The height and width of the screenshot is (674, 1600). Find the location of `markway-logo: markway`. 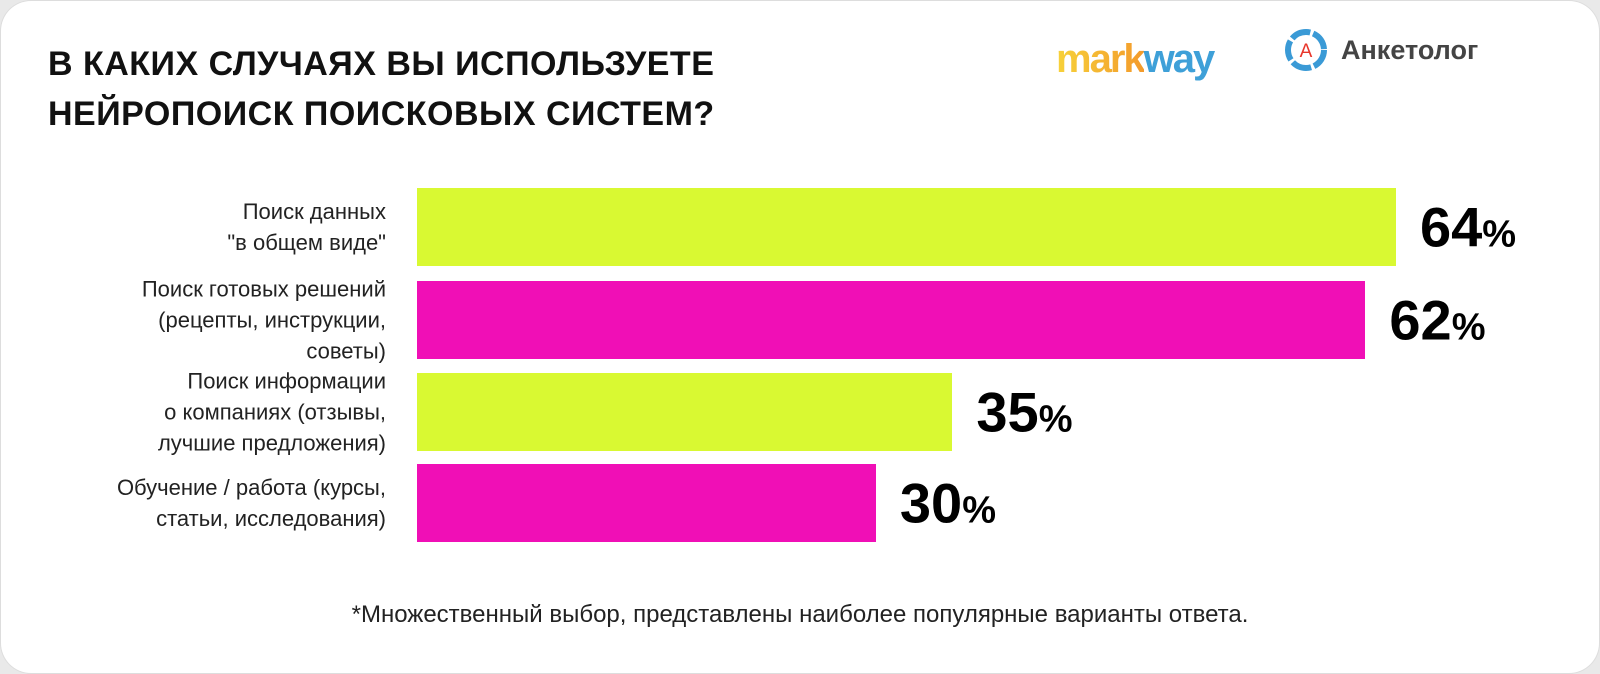

markway-logo: markway is located at coordinates (1136, 59).